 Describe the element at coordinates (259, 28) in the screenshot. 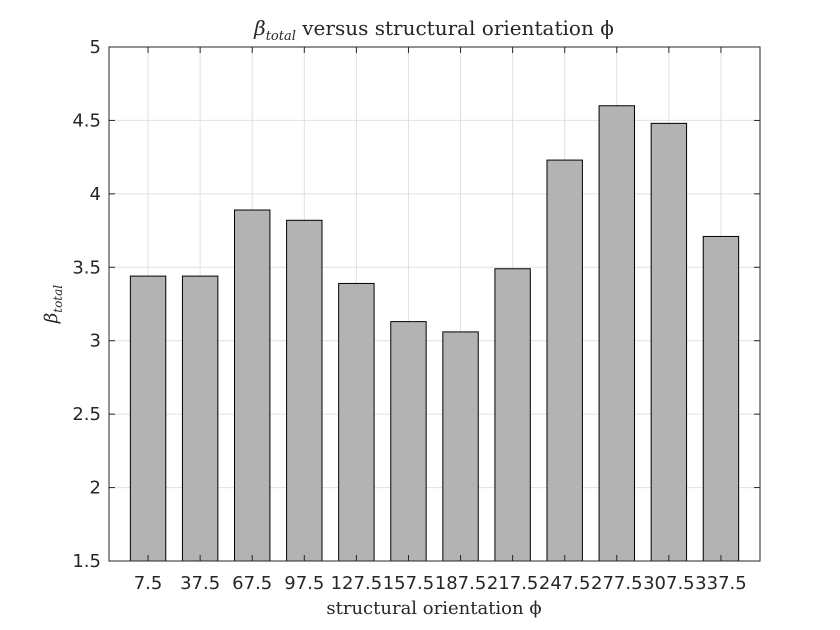

I see `chart-title-symbol: β` at that location.